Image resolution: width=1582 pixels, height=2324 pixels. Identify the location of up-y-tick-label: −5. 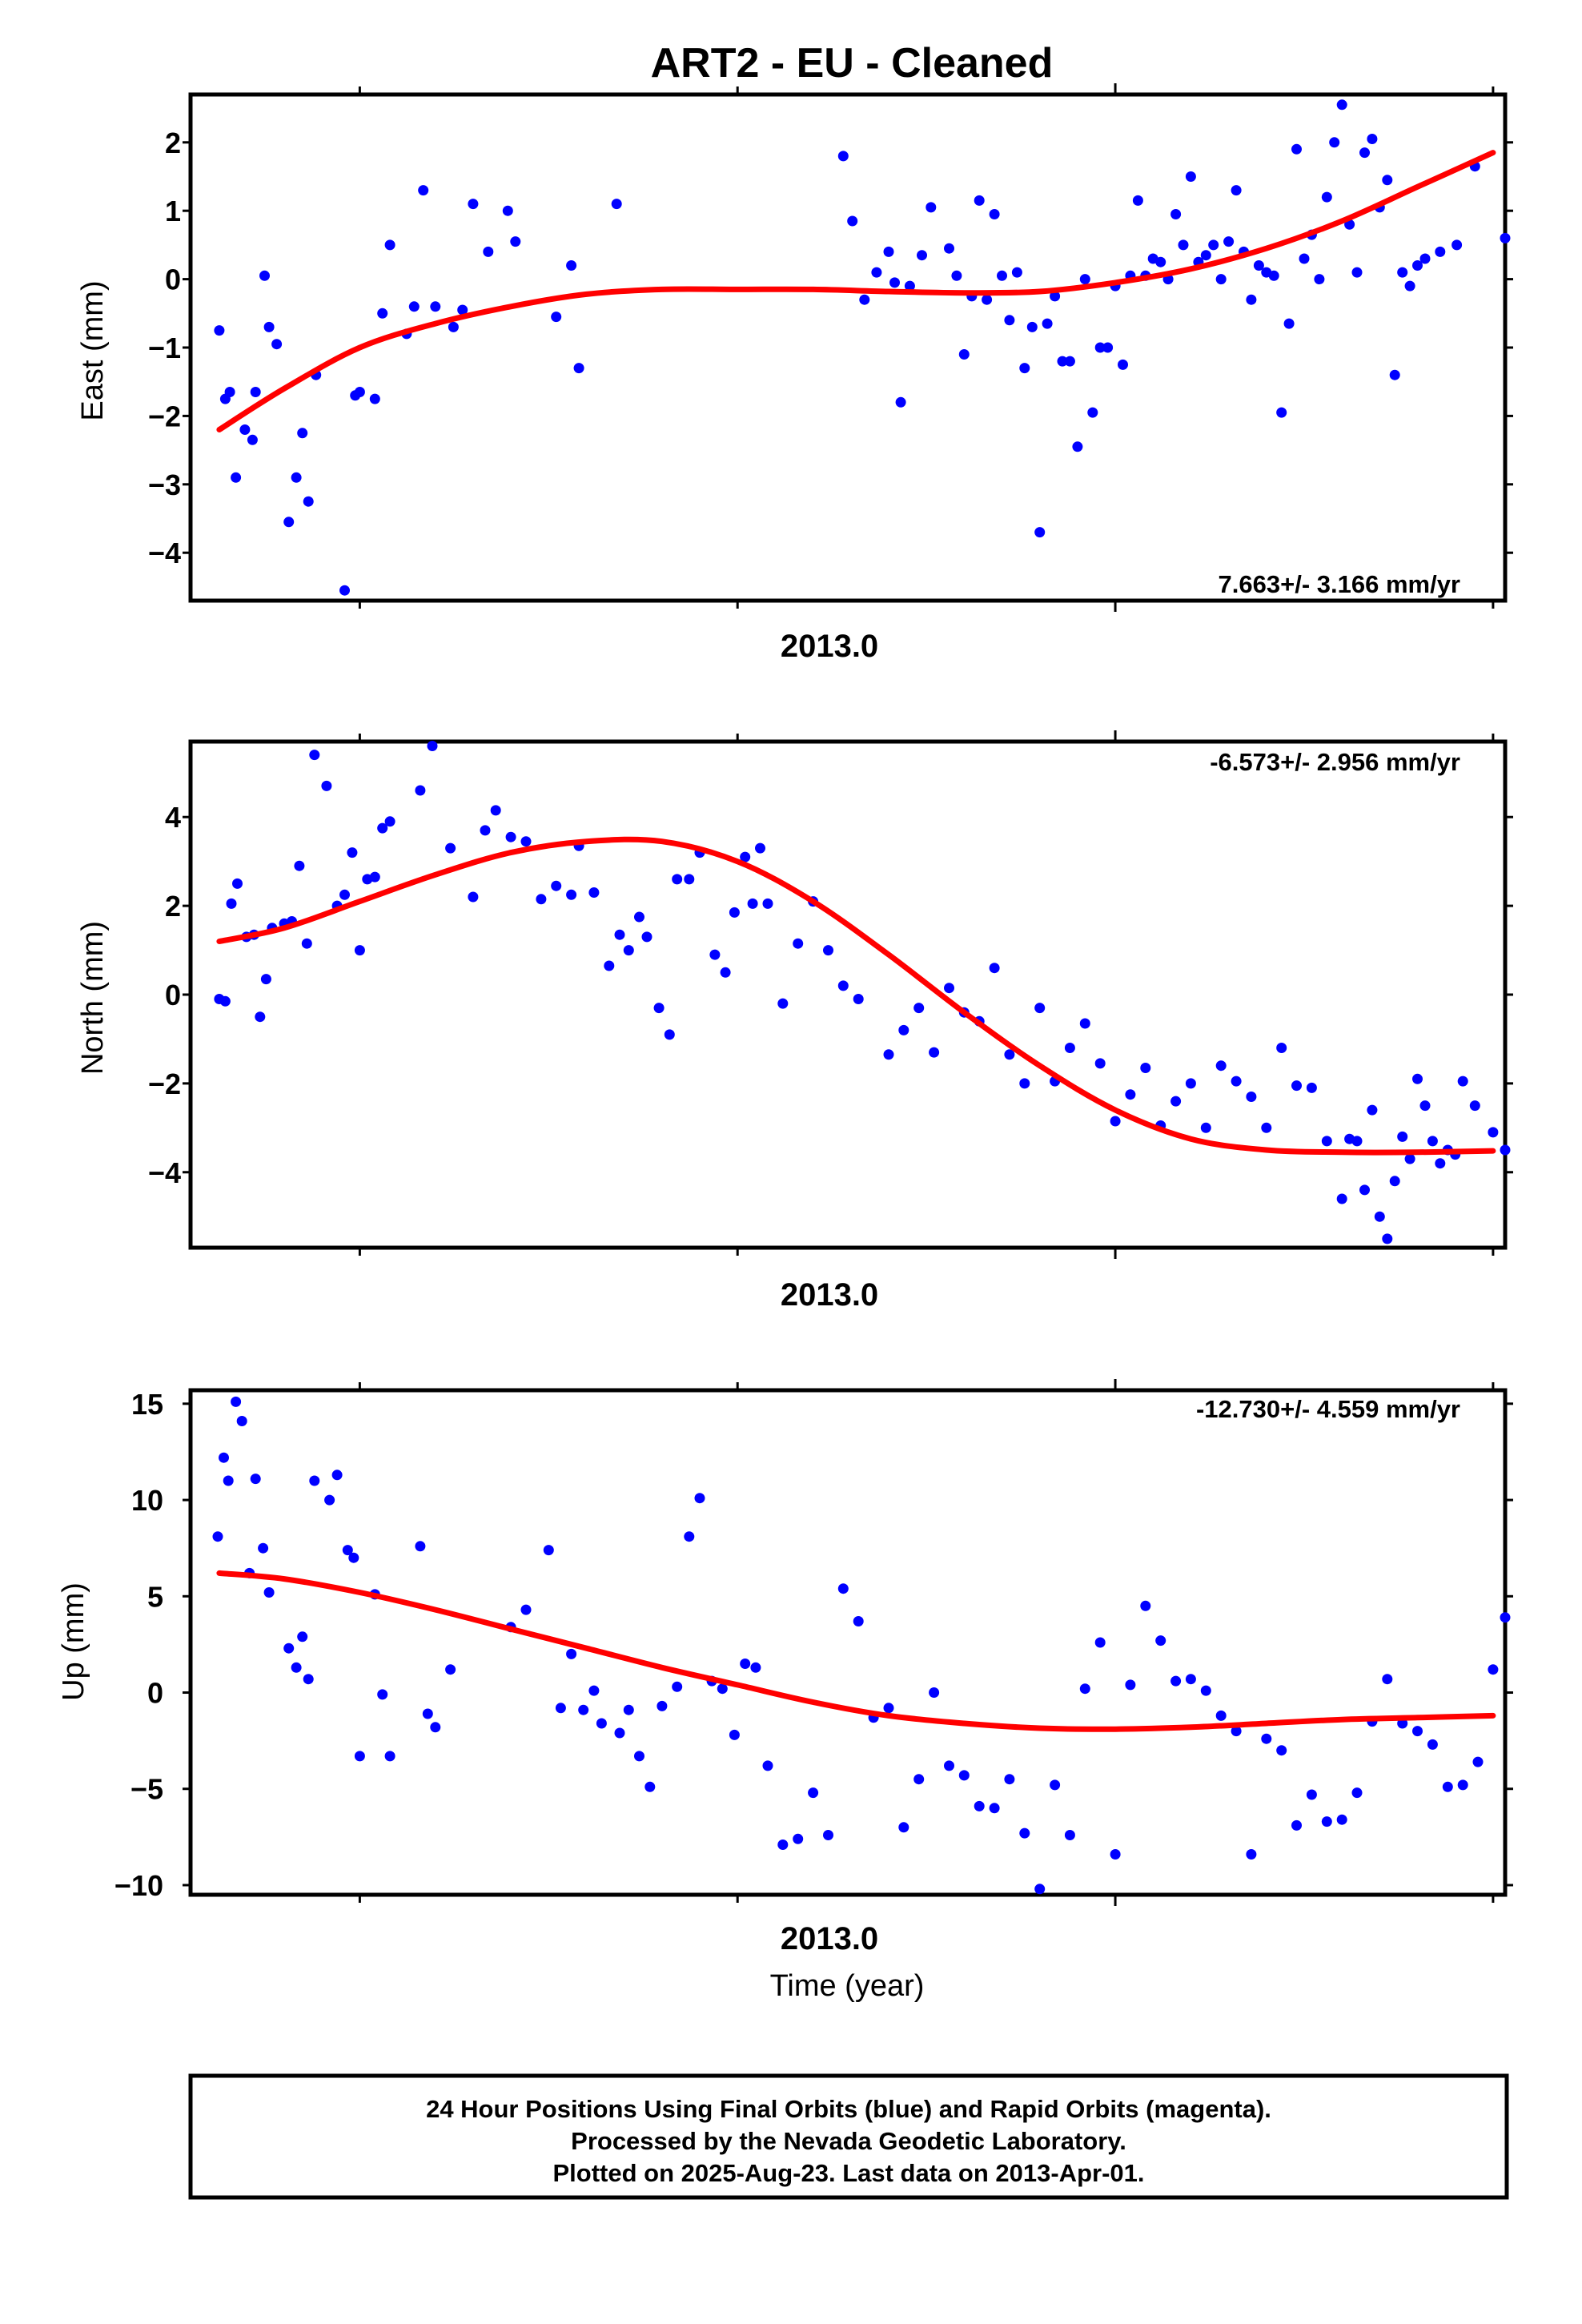
(146, 1789).